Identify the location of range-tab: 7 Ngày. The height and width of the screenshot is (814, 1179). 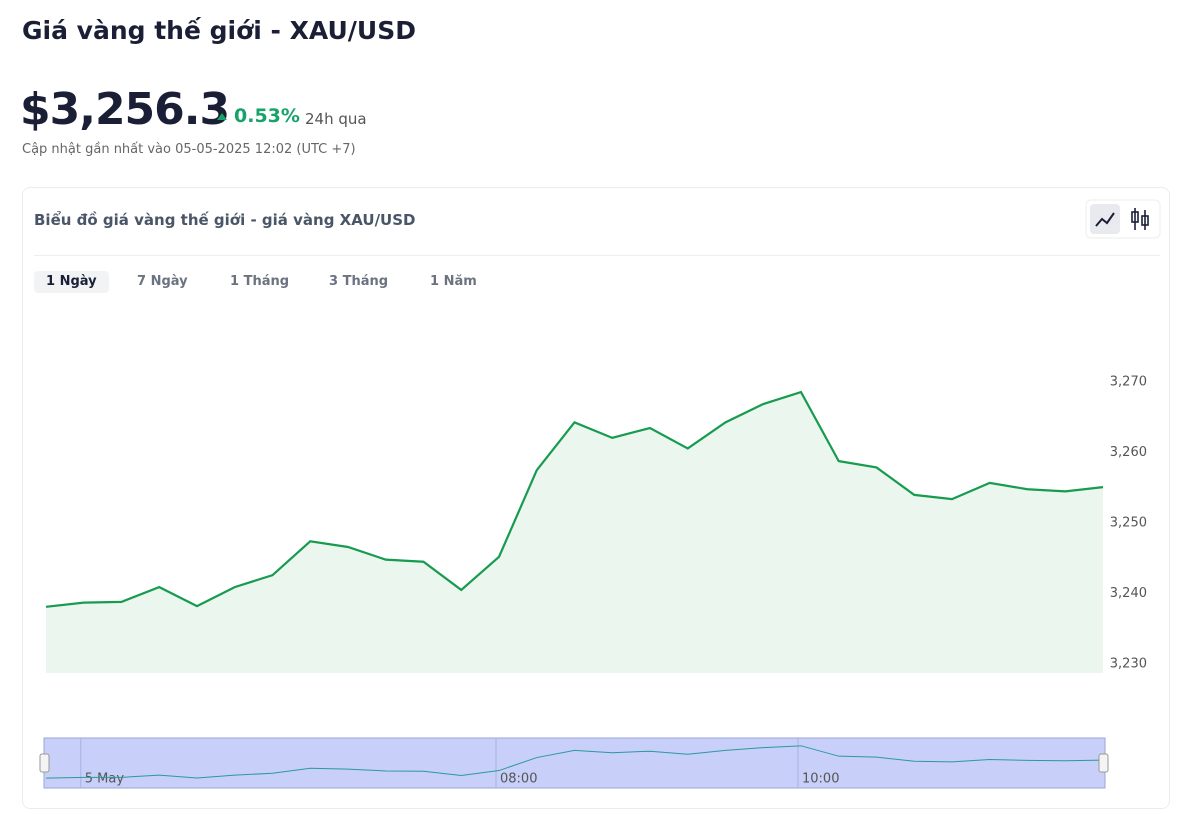
(162, 281).